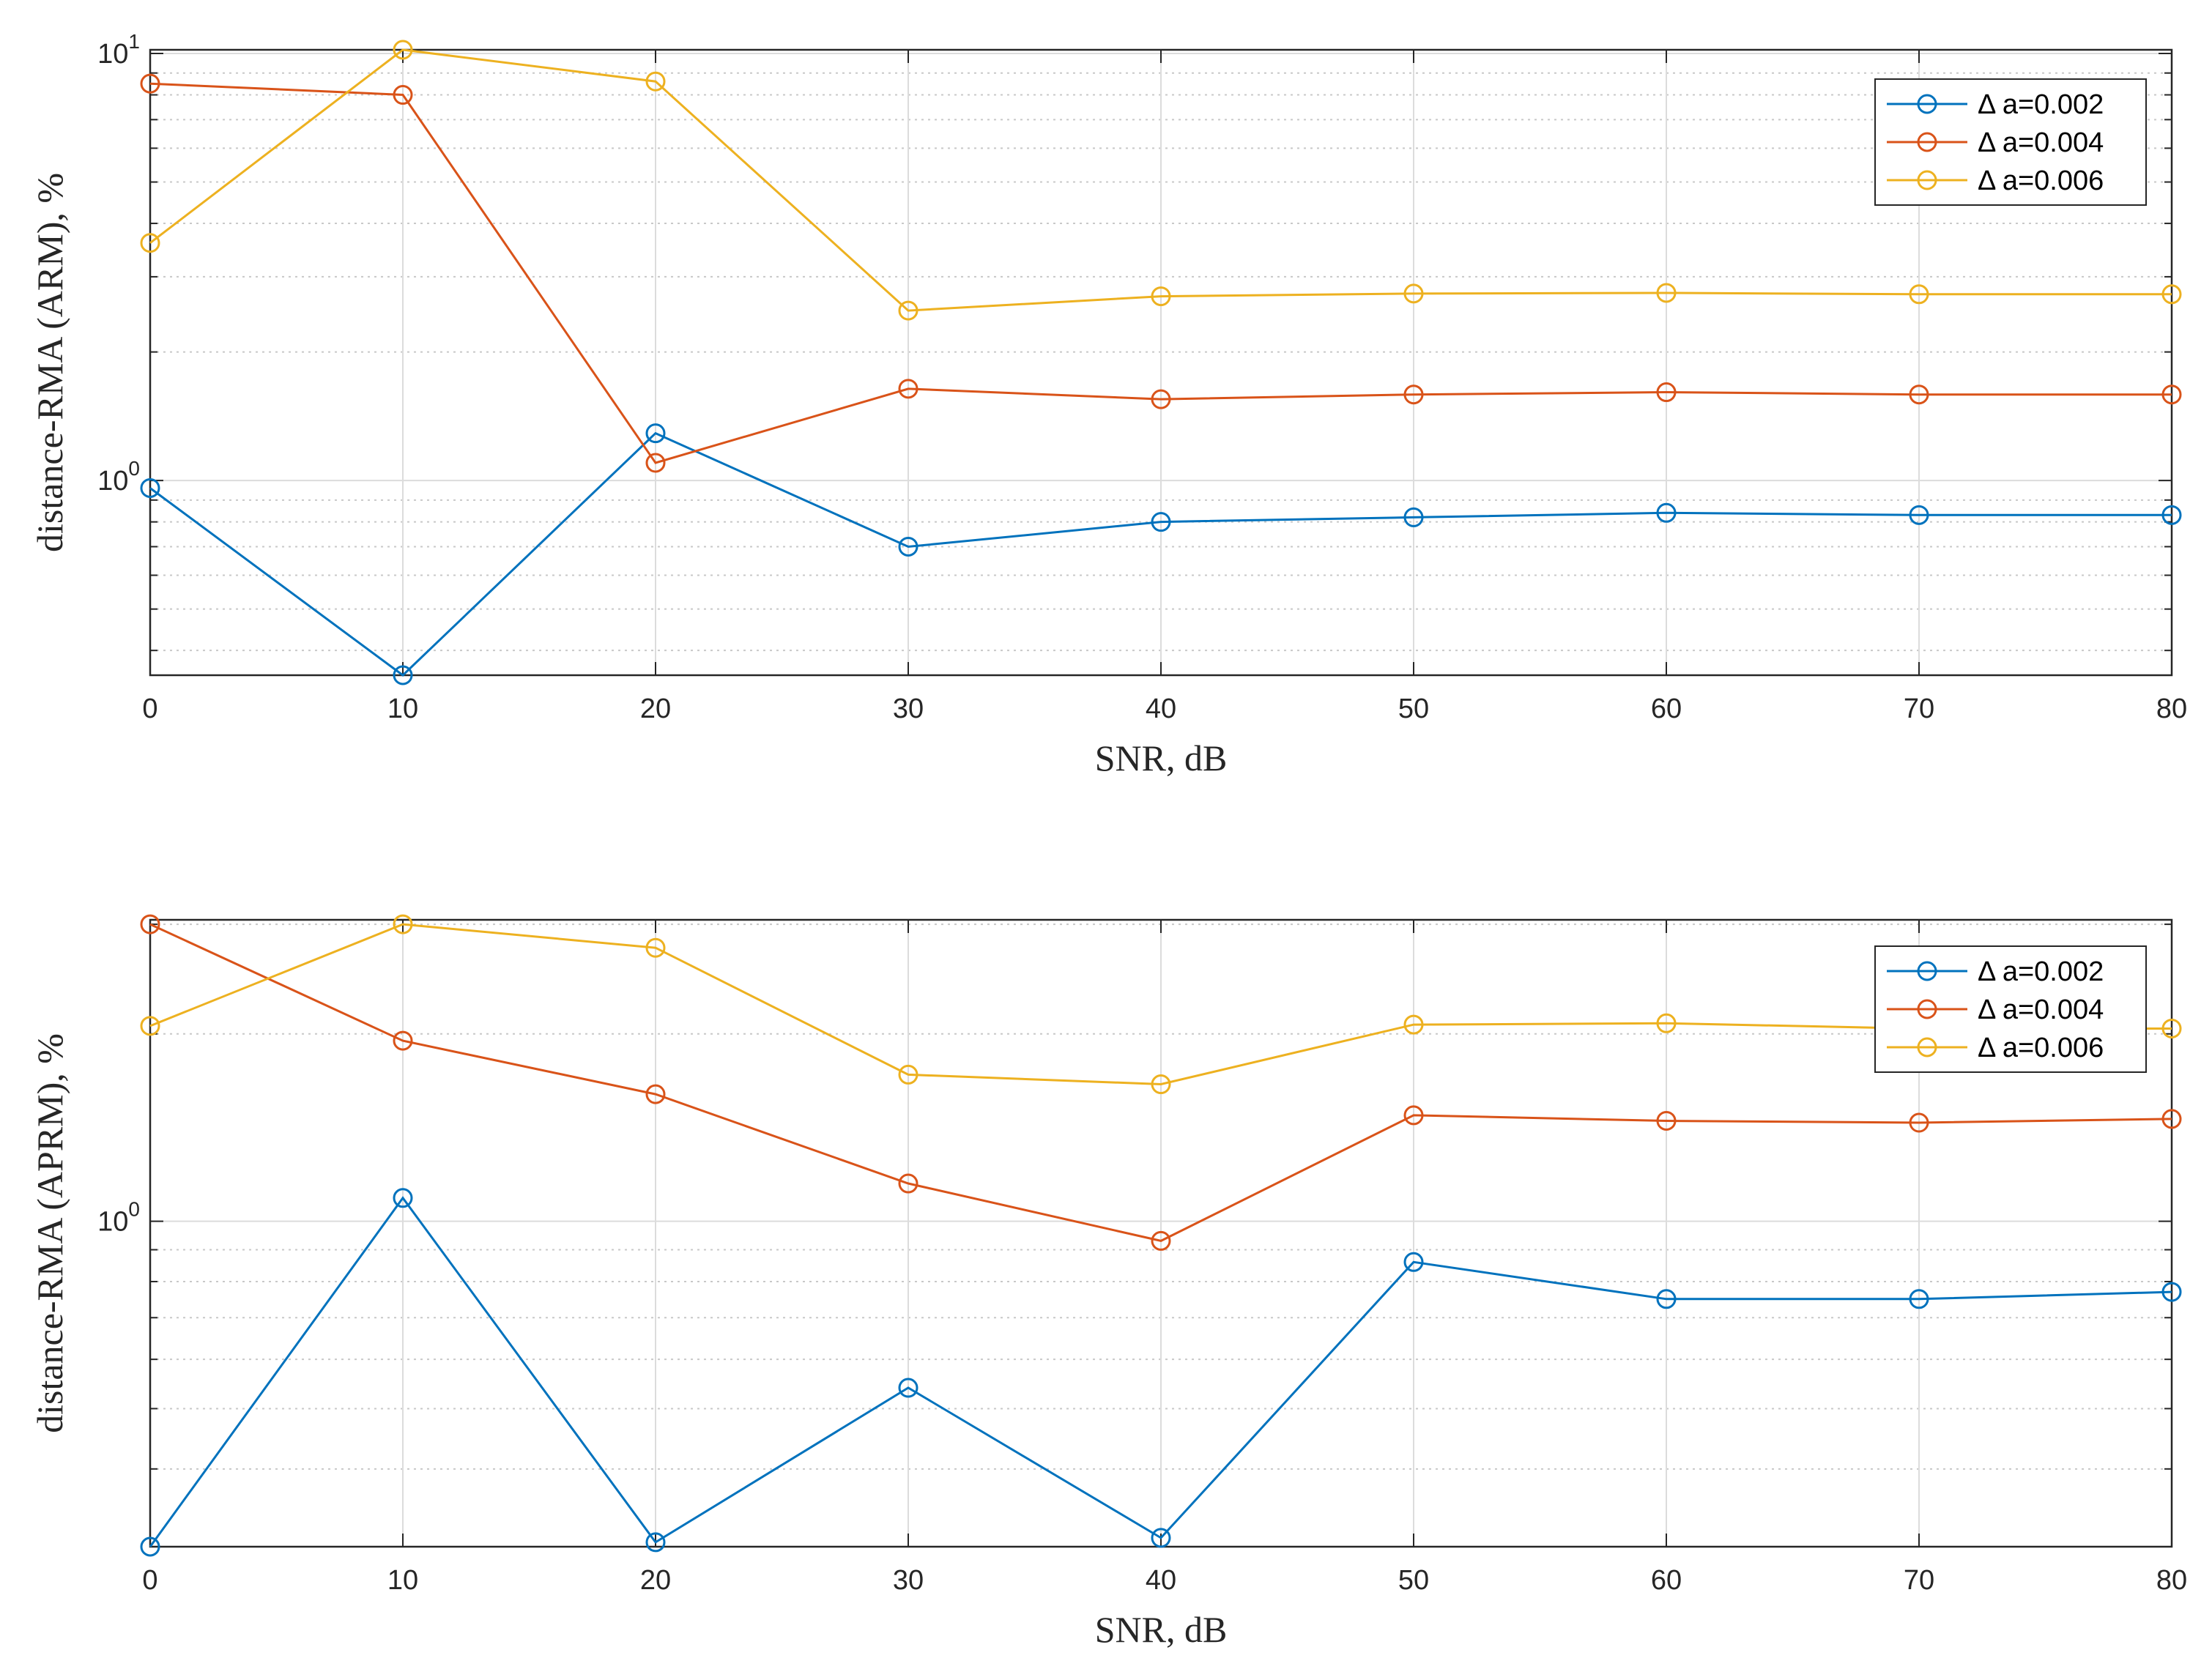 The image size is (2212, 1669). Describe the element at coordinates (49, 1233) in the screenshot. I see `y-axis-title: distance-RMA (APRM), %` at that location.